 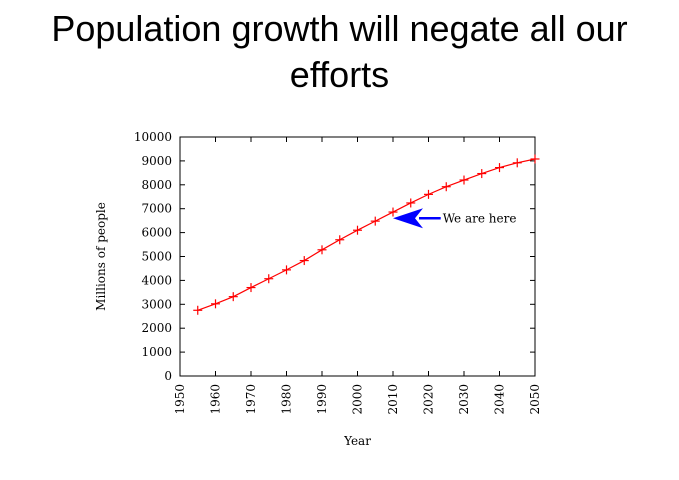 What do you see at coordinates (358, 399) in the screenshot?
I see `x-tick-label: 2000` at bounding box center [358, 399].